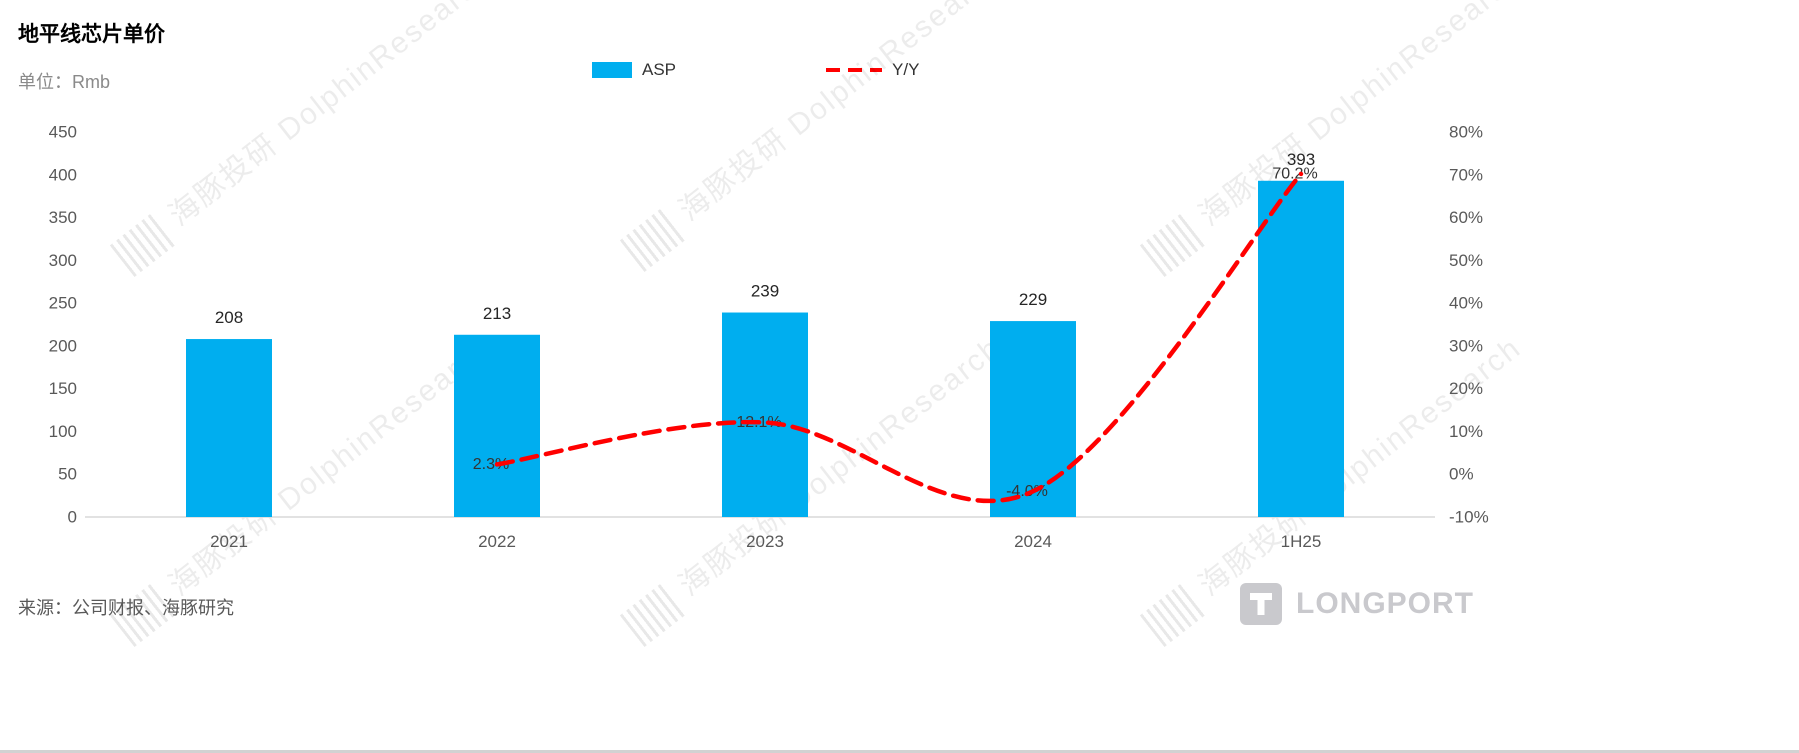  What do you see at coordinates (1466, 217) in the screenshot?
I see `right-axis-tick: 60%` at bounding box center [1466, 217].